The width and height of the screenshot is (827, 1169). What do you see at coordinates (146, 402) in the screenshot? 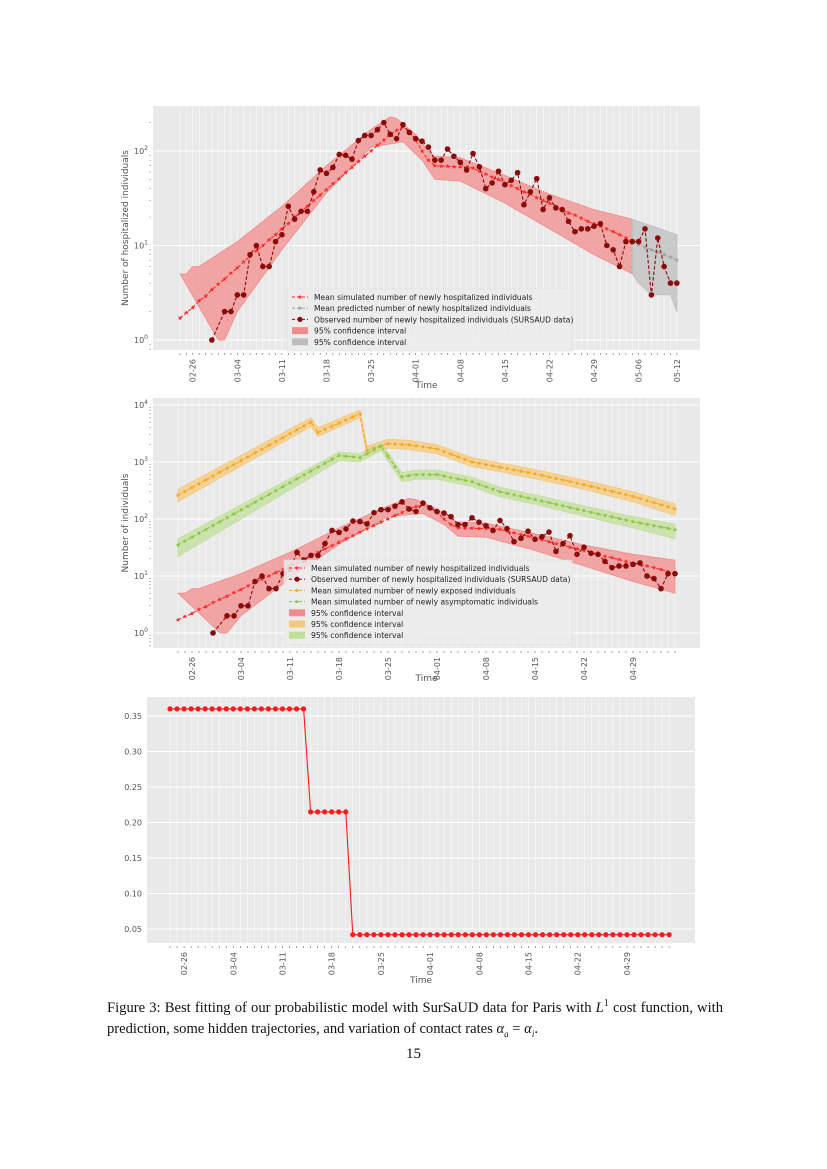
I see `y-tick-exponent: 4` at bounding box center [146, 402].